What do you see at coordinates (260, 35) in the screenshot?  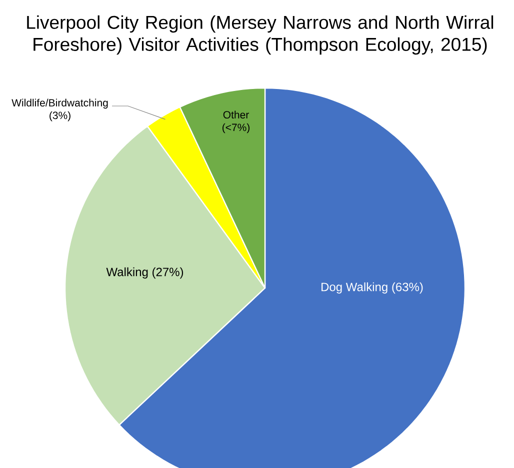 I see `chart-title: Liverpool City Region (Mersey Narrows and North Wirral Foreshore) Visitor Activities (Thompson Ecology, 2015)` at bounding box center [260, 35].